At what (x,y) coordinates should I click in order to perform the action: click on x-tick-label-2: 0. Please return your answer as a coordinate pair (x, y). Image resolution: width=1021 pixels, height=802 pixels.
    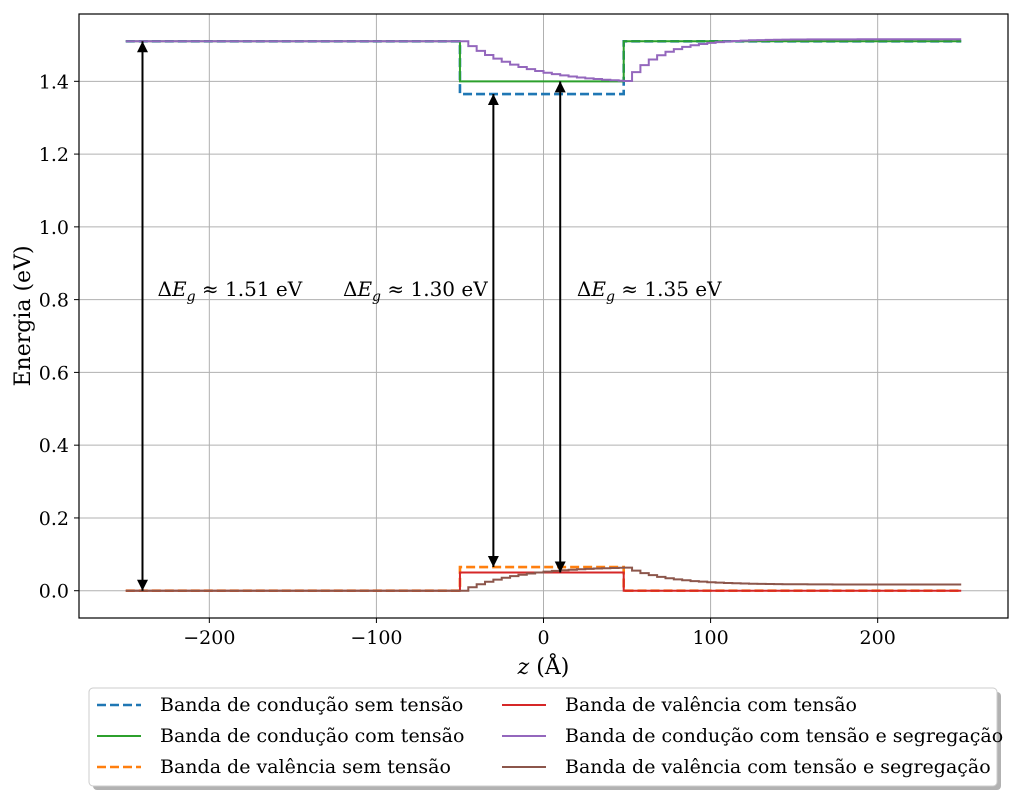
    Looking at the image, I should click on (543, 638).